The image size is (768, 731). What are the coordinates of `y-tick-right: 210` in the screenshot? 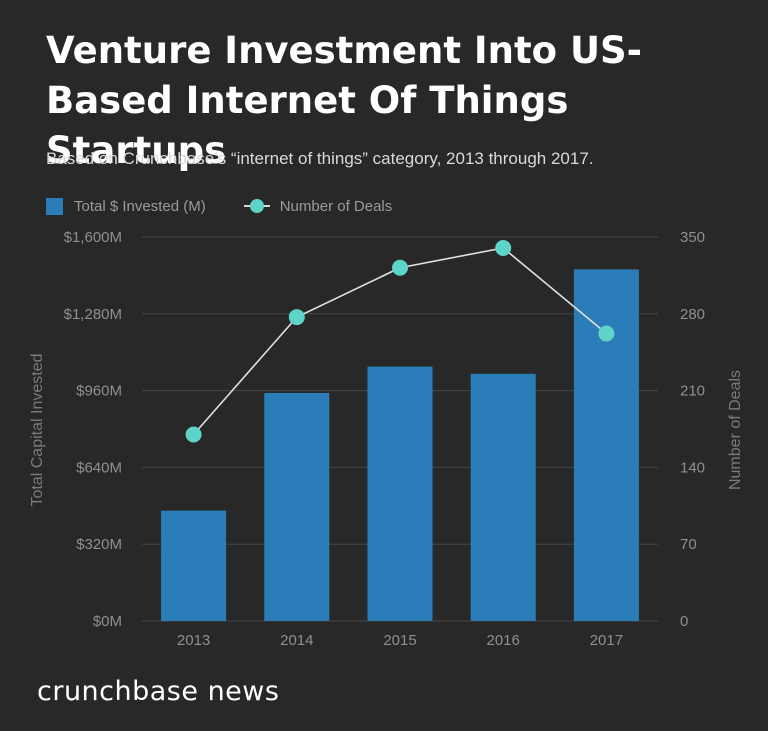 It's located at (692, 391).